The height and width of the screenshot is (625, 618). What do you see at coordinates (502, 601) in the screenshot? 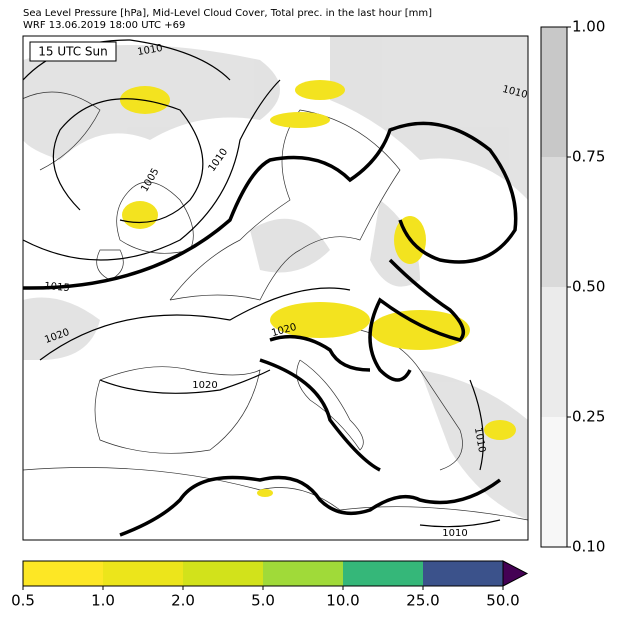
I see `colorbar-tick-label: 50.0` at bounding box center [502, 601].